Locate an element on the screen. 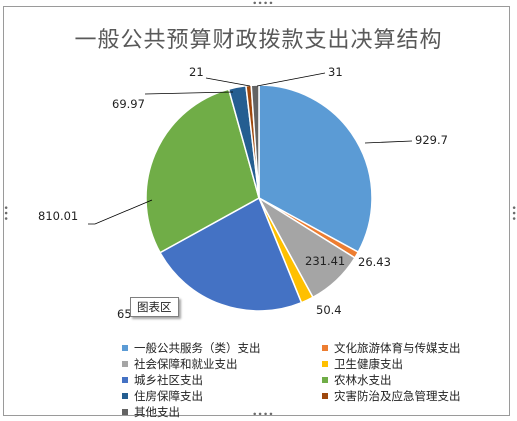 The image size is (517, 421). resize-handle-bottom: ∙∙∙∙ is located at coordinates (263, 415).